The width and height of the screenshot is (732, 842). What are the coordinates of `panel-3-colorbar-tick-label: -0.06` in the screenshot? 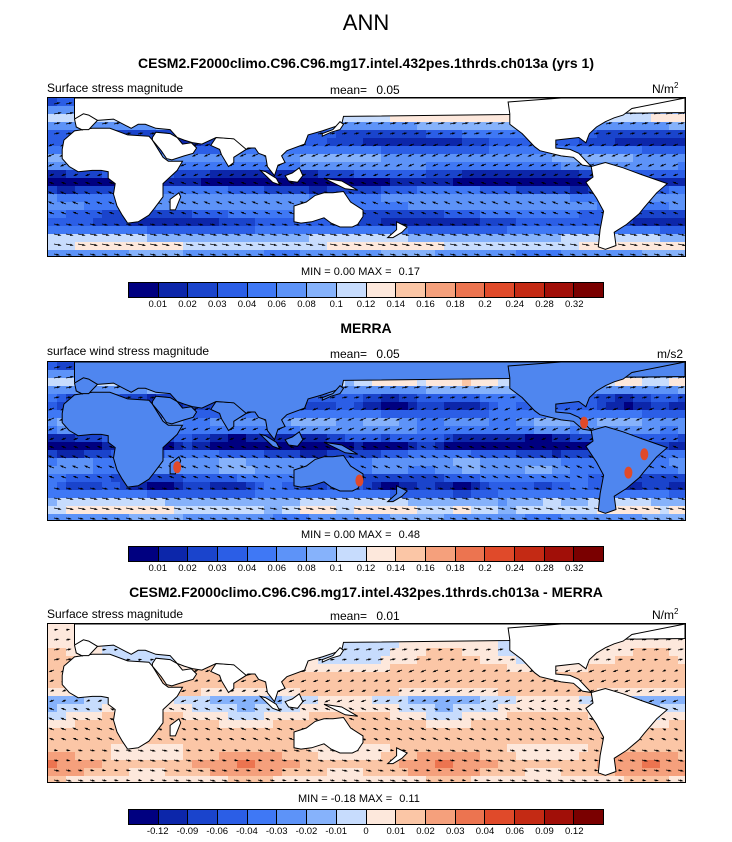 It's located at (217, 831).